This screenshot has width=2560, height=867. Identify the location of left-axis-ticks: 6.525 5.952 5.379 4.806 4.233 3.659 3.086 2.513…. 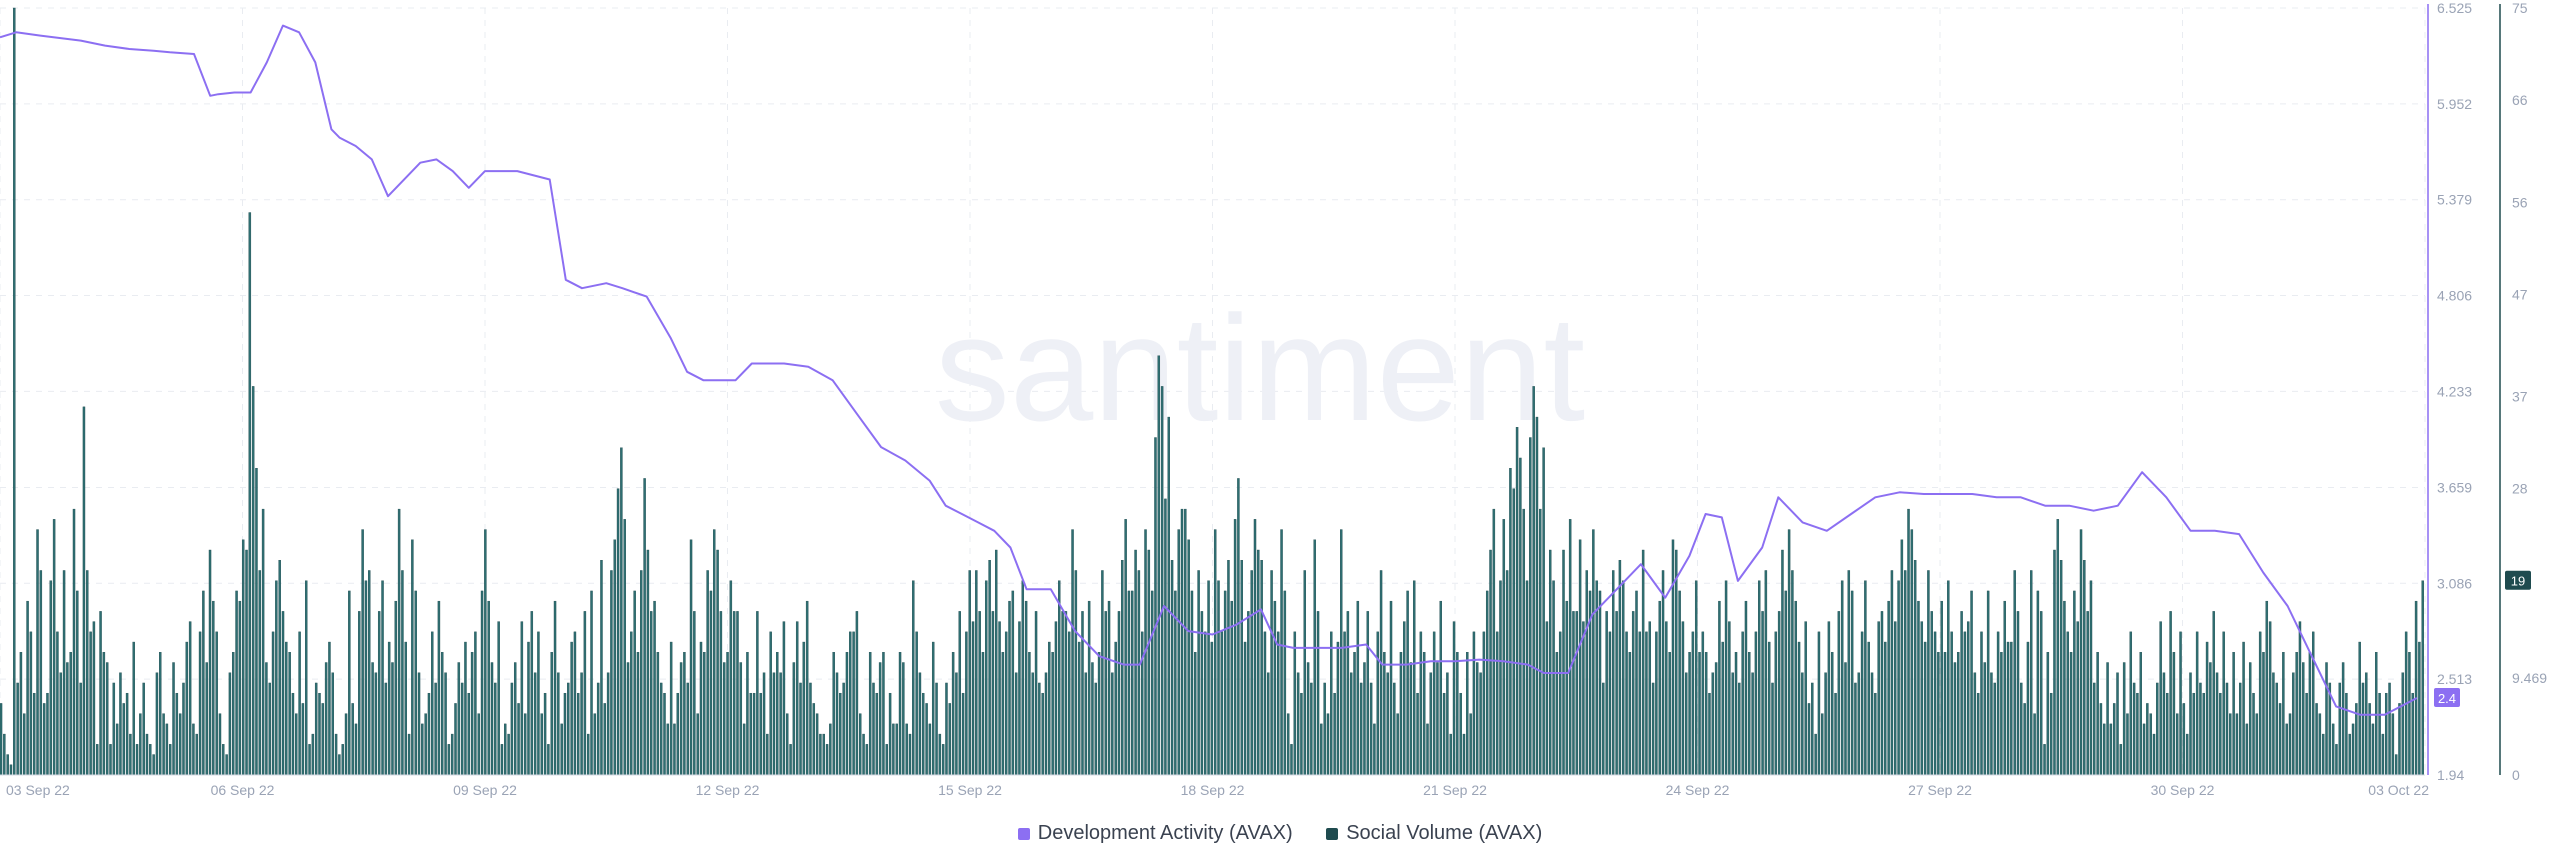
(2454, 391).